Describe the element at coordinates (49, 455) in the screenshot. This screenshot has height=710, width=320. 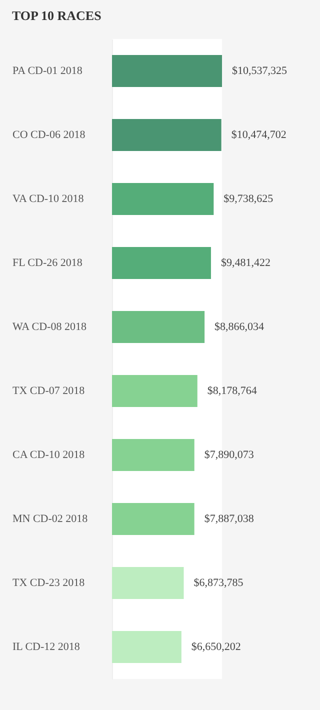
I see `y-tick-label: CA CD-10 2018` at that location.